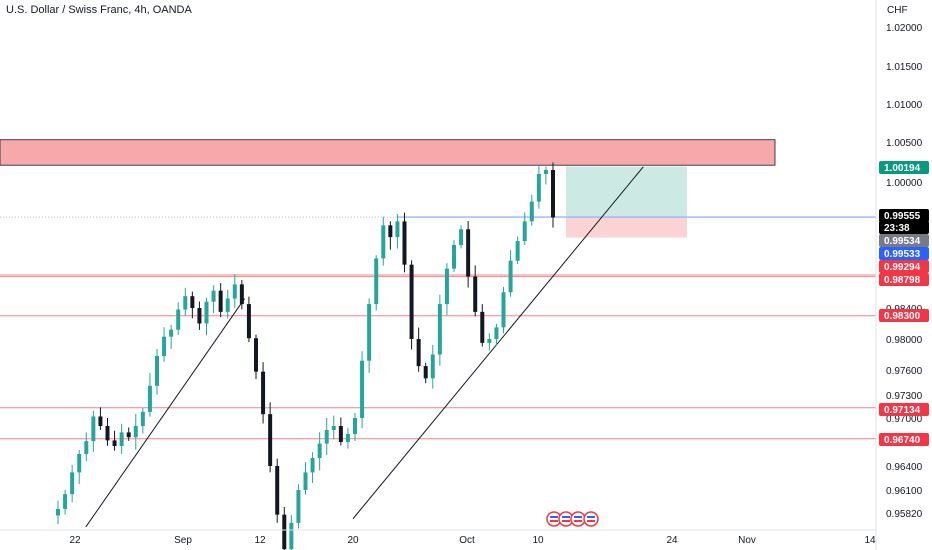 The image size is (932, 550). What do you see at coordinates (902, 254) in the screenshot?
I see `price-badge-label: 0.99533` at bounding box center [902, 254].